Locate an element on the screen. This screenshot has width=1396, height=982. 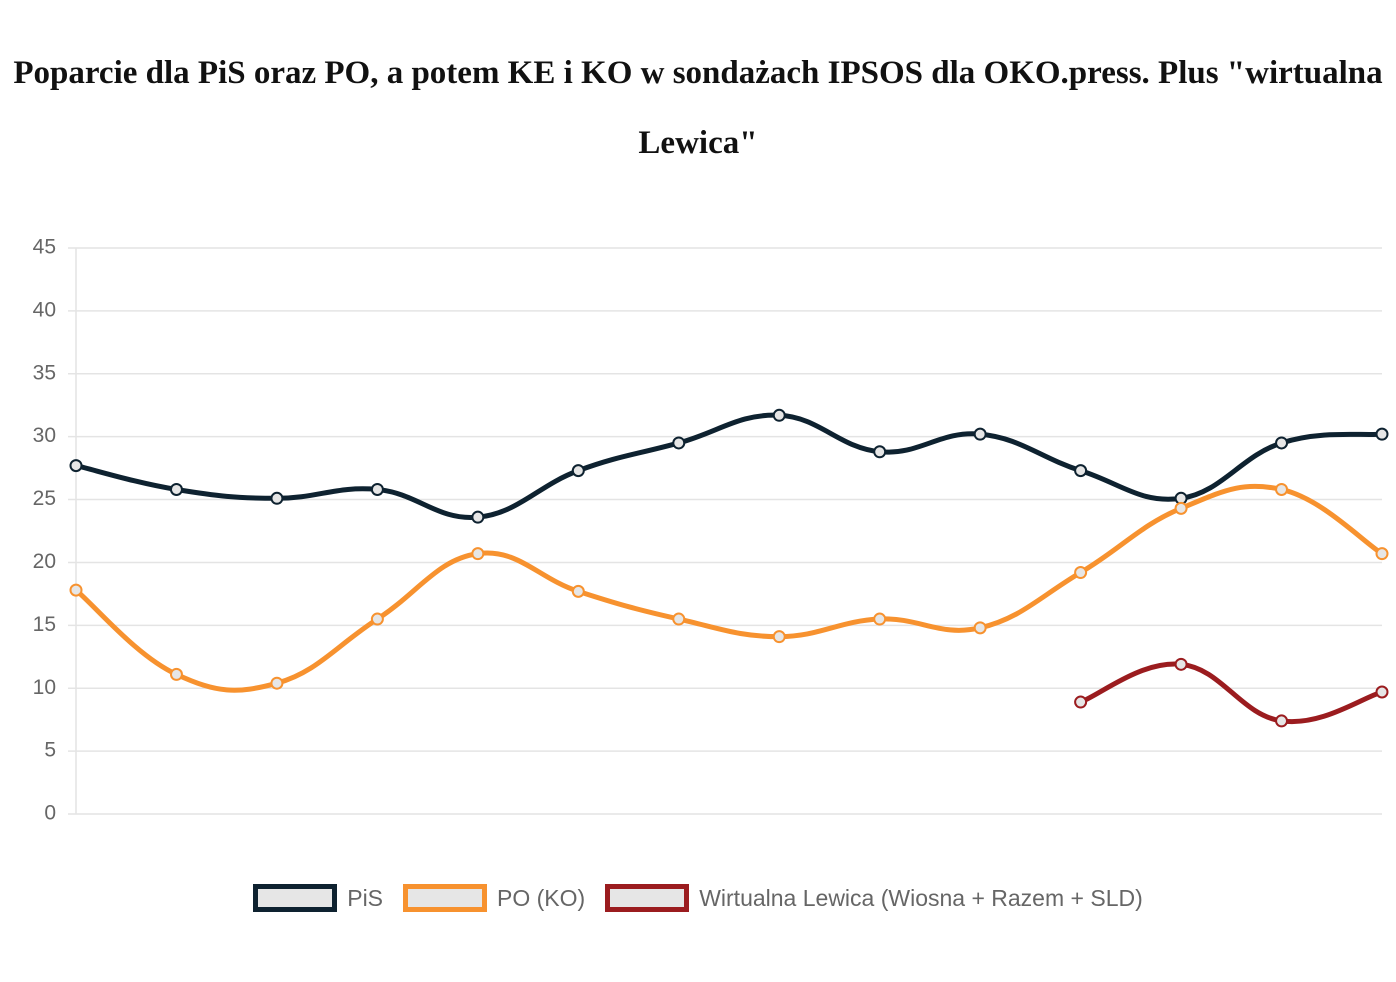
legend-label: PiS is located at coordinates (365, 897).